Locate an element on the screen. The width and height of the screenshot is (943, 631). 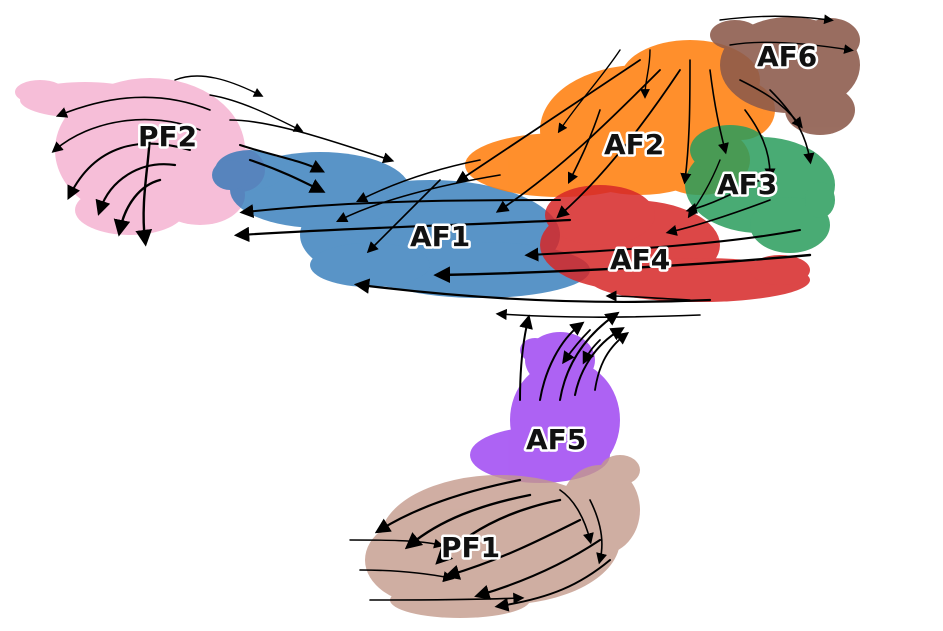
cluster-AF5-cloud is located at coordinates (545, 407).